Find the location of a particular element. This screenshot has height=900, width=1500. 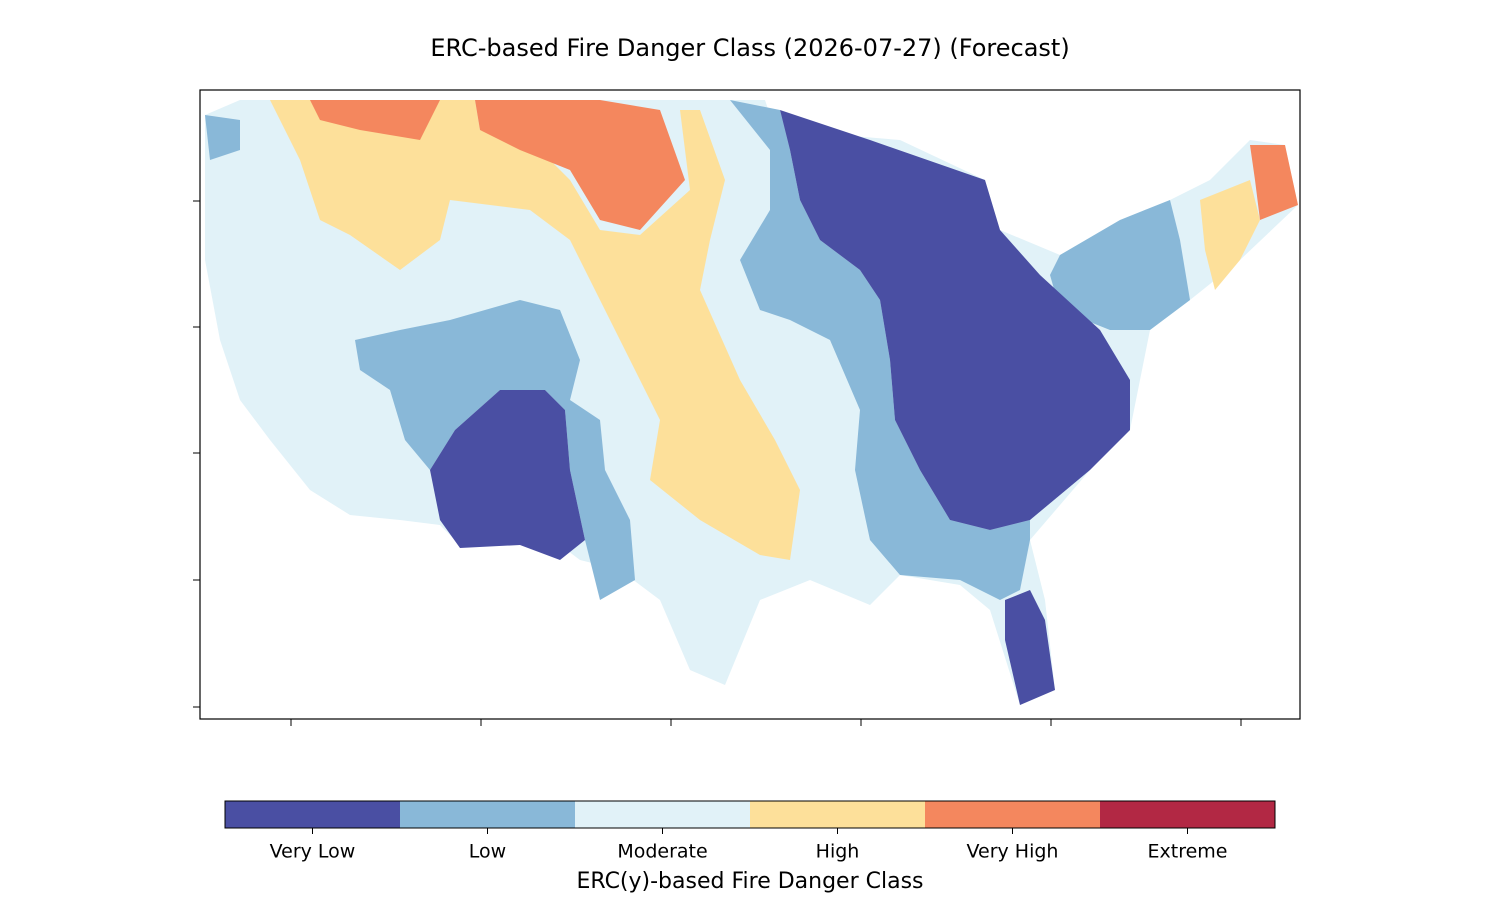

colorbar: Very Low Low Moderate High Very High Extreme is located at coordinates (750, 832).